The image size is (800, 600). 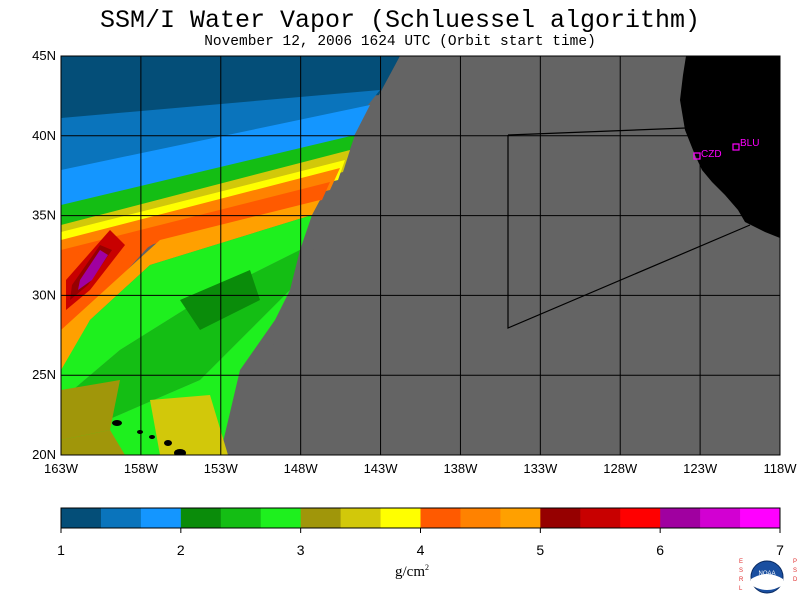 I want to click on lat-label: 35N, so click(x=44, y=215).